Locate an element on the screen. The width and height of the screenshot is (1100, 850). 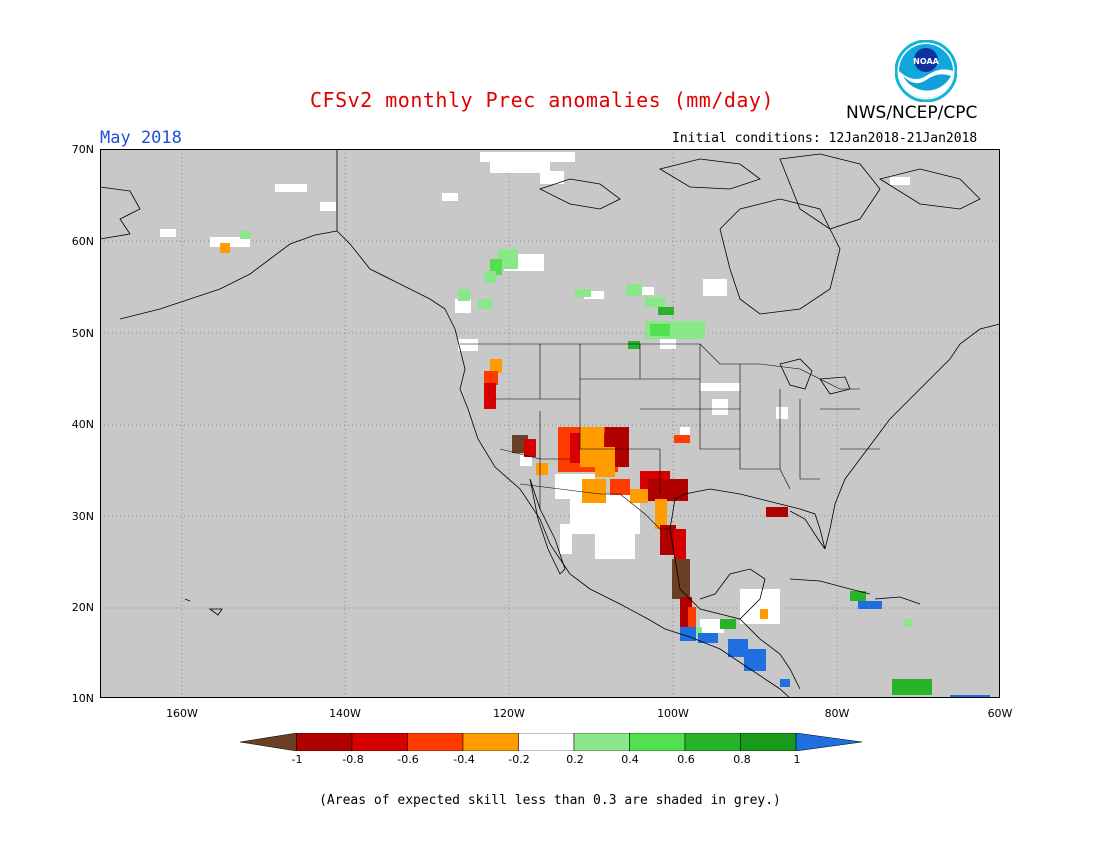
lat-label-10n: 10N is located at coordinates (82, 698).